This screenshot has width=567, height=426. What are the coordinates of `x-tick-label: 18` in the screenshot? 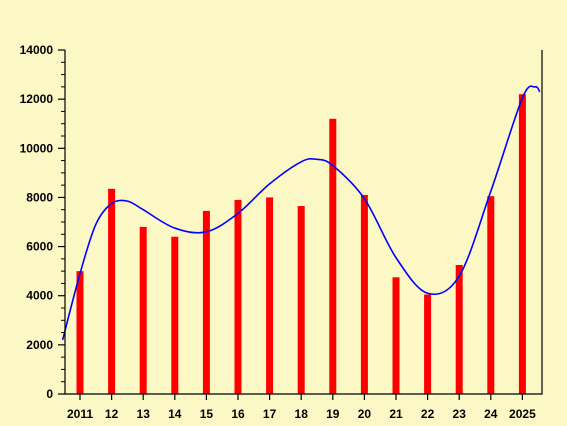 It's located at (302, 414).